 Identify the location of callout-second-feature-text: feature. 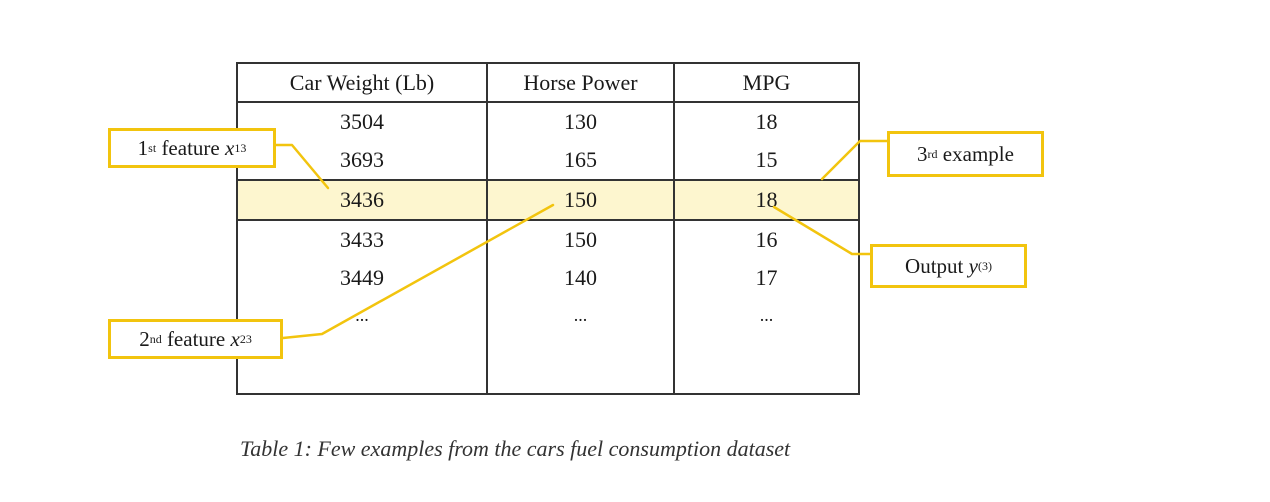
(196, 338).